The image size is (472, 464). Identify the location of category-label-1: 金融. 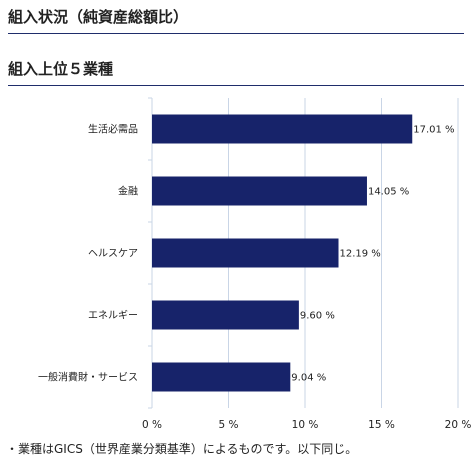
(128, 191).